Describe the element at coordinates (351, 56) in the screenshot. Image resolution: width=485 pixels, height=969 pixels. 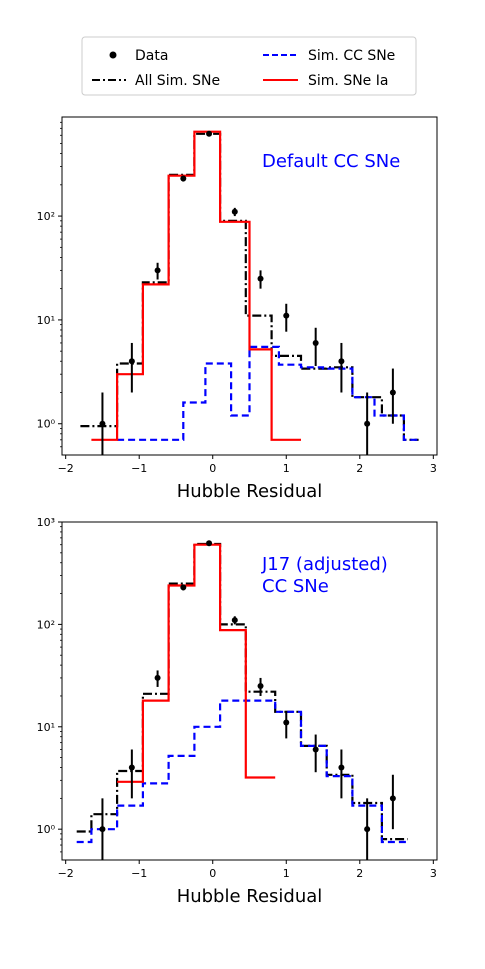
I see `legend-label-cc: Sim. CC SNe` at that location.